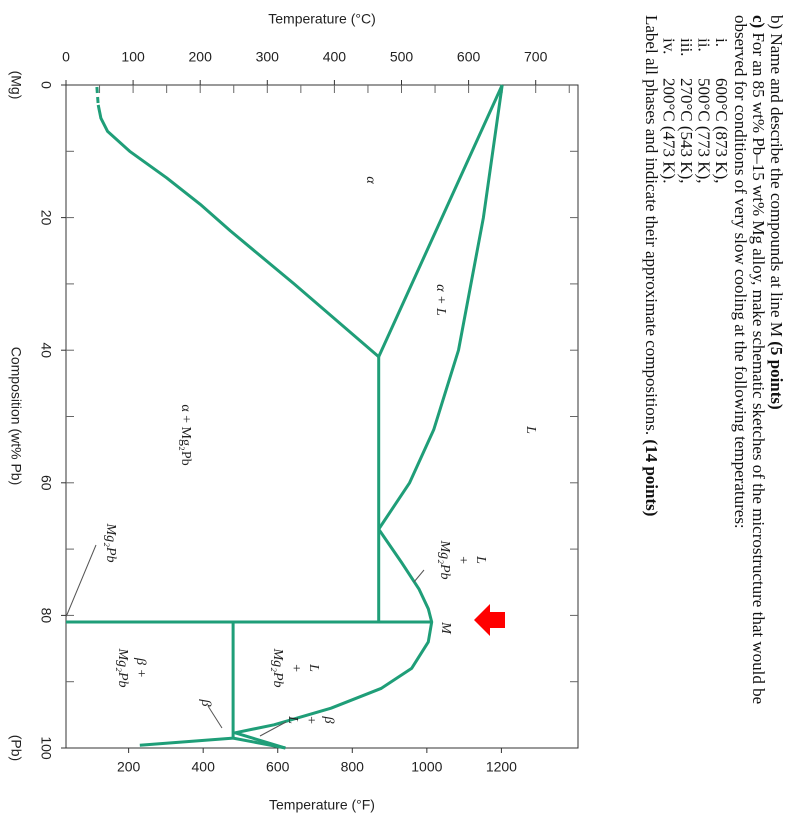 Image resolution: width=796 pixels, height=826 pixels. I want to click on x-tick-label: 80, so click(46, 616).